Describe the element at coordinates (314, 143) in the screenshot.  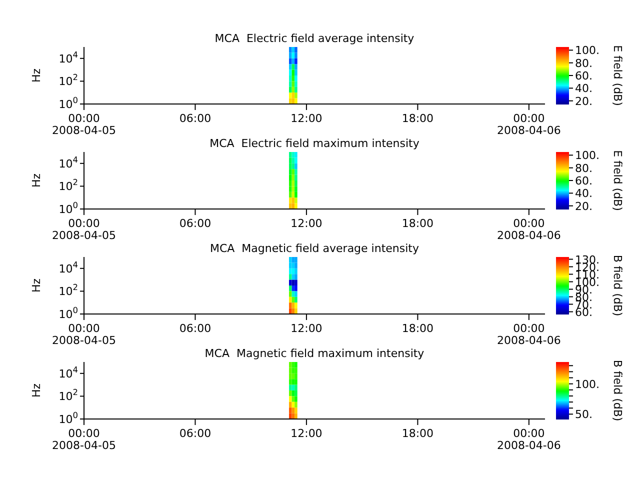
I see `chart-title: MCA Electric field maximum intensity` at that location.